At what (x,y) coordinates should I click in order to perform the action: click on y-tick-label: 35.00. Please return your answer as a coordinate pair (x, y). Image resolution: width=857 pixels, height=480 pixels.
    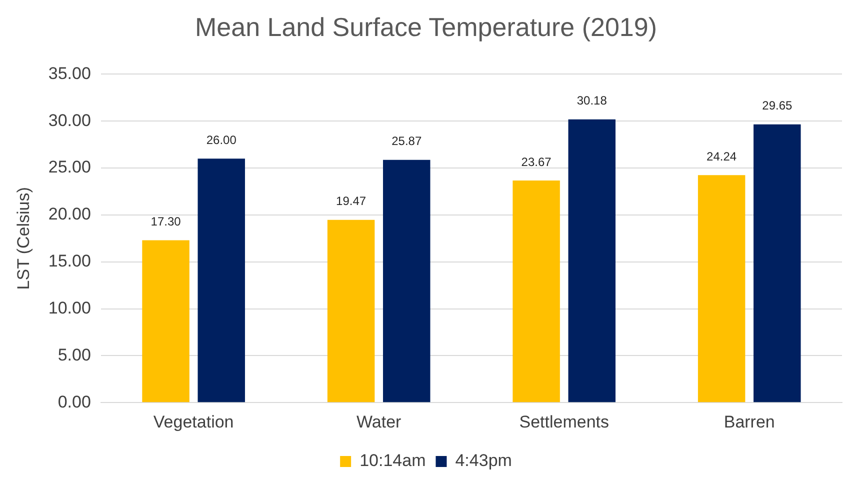
    Looking at the image, I should click on (69, 73).